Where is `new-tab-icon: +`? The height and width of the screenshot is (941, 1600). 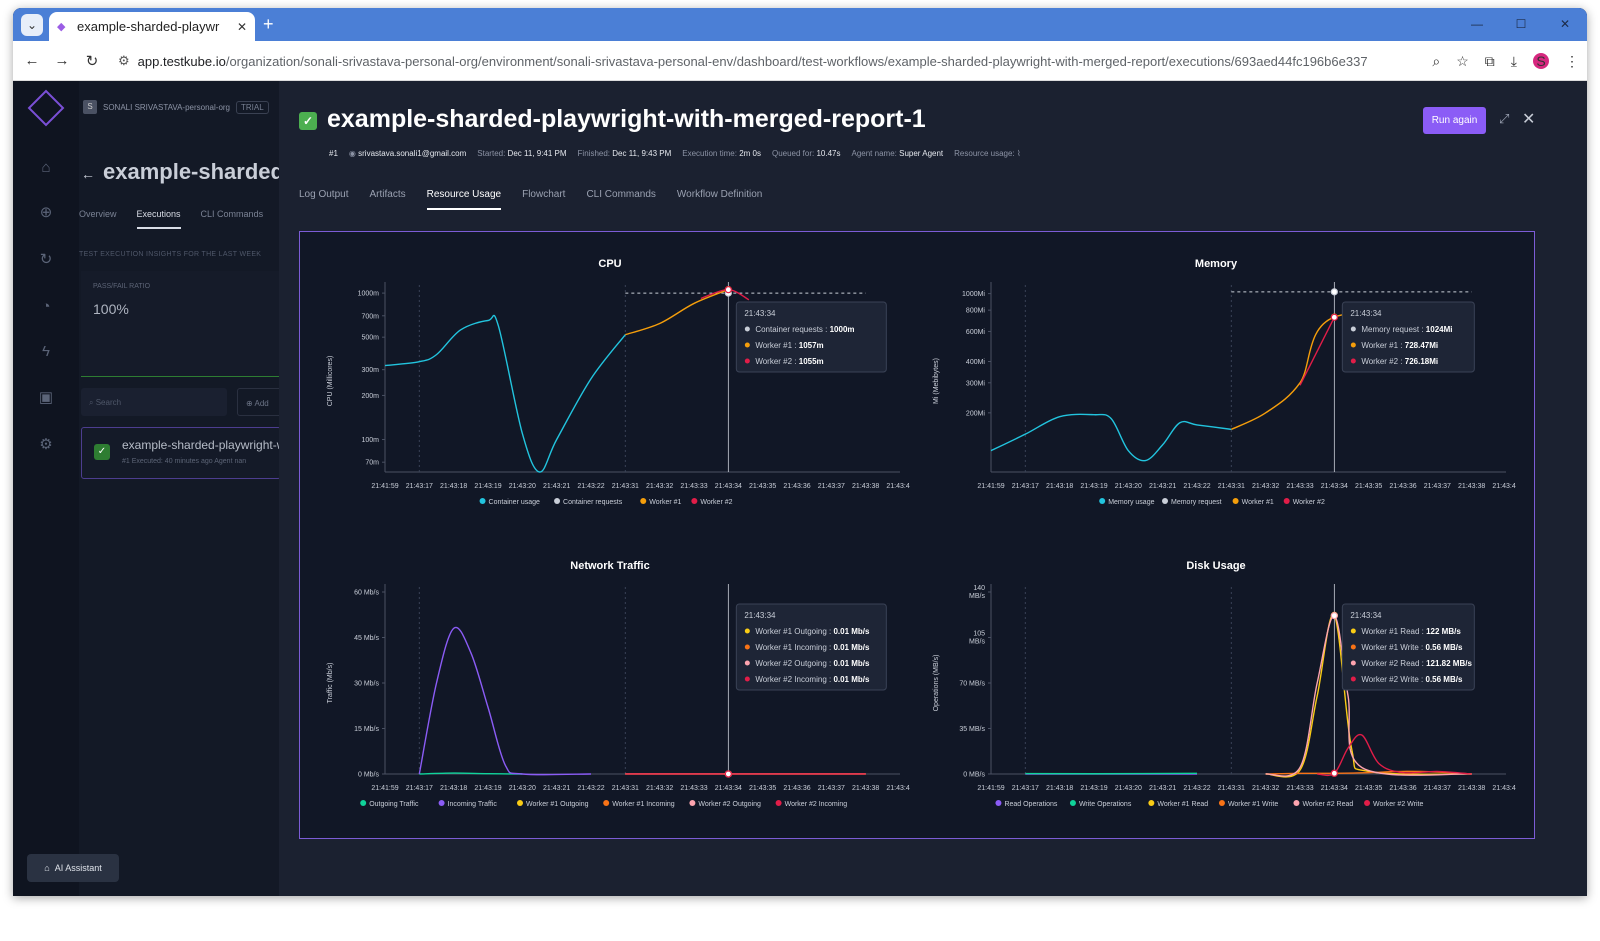
new-tab-icon: + is located at coordinates (268, 24).